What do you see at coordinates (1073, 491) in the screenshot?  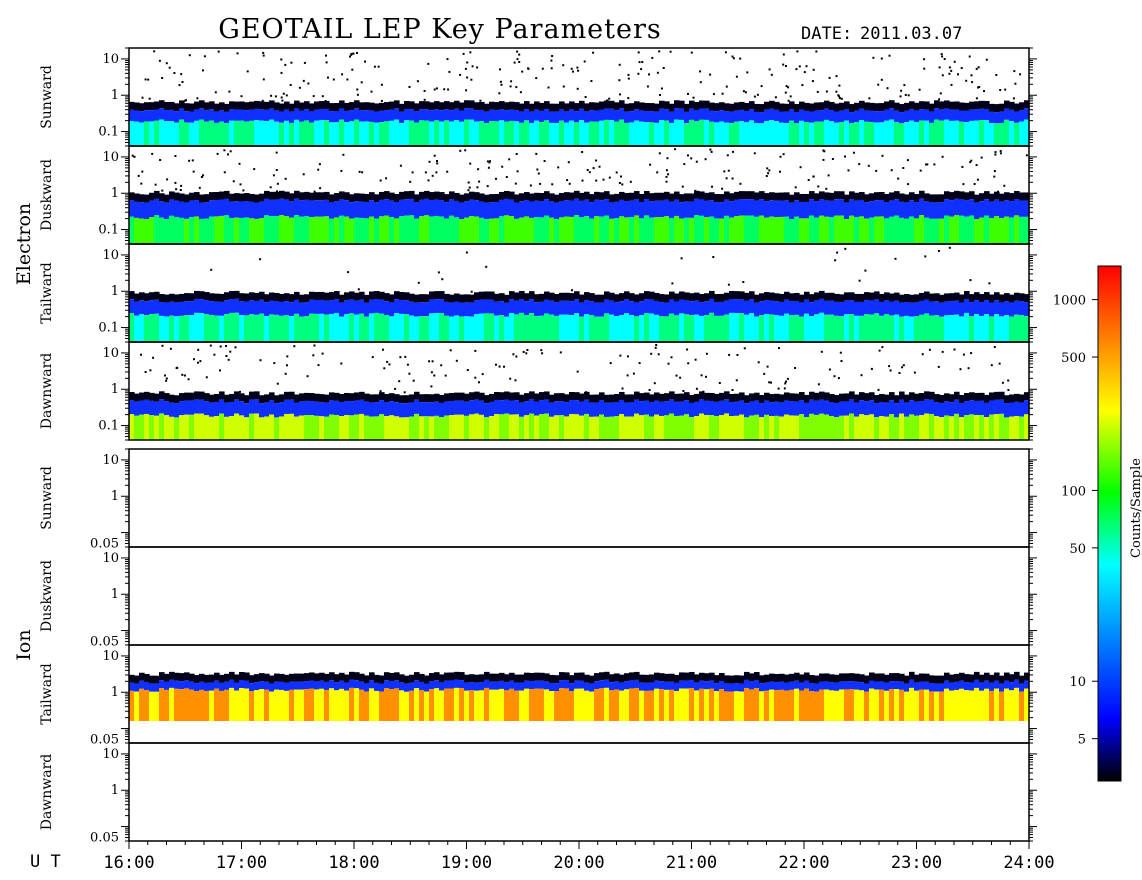 I see `colorbar-tick-label: 100` at bounding box center [1073, 491].